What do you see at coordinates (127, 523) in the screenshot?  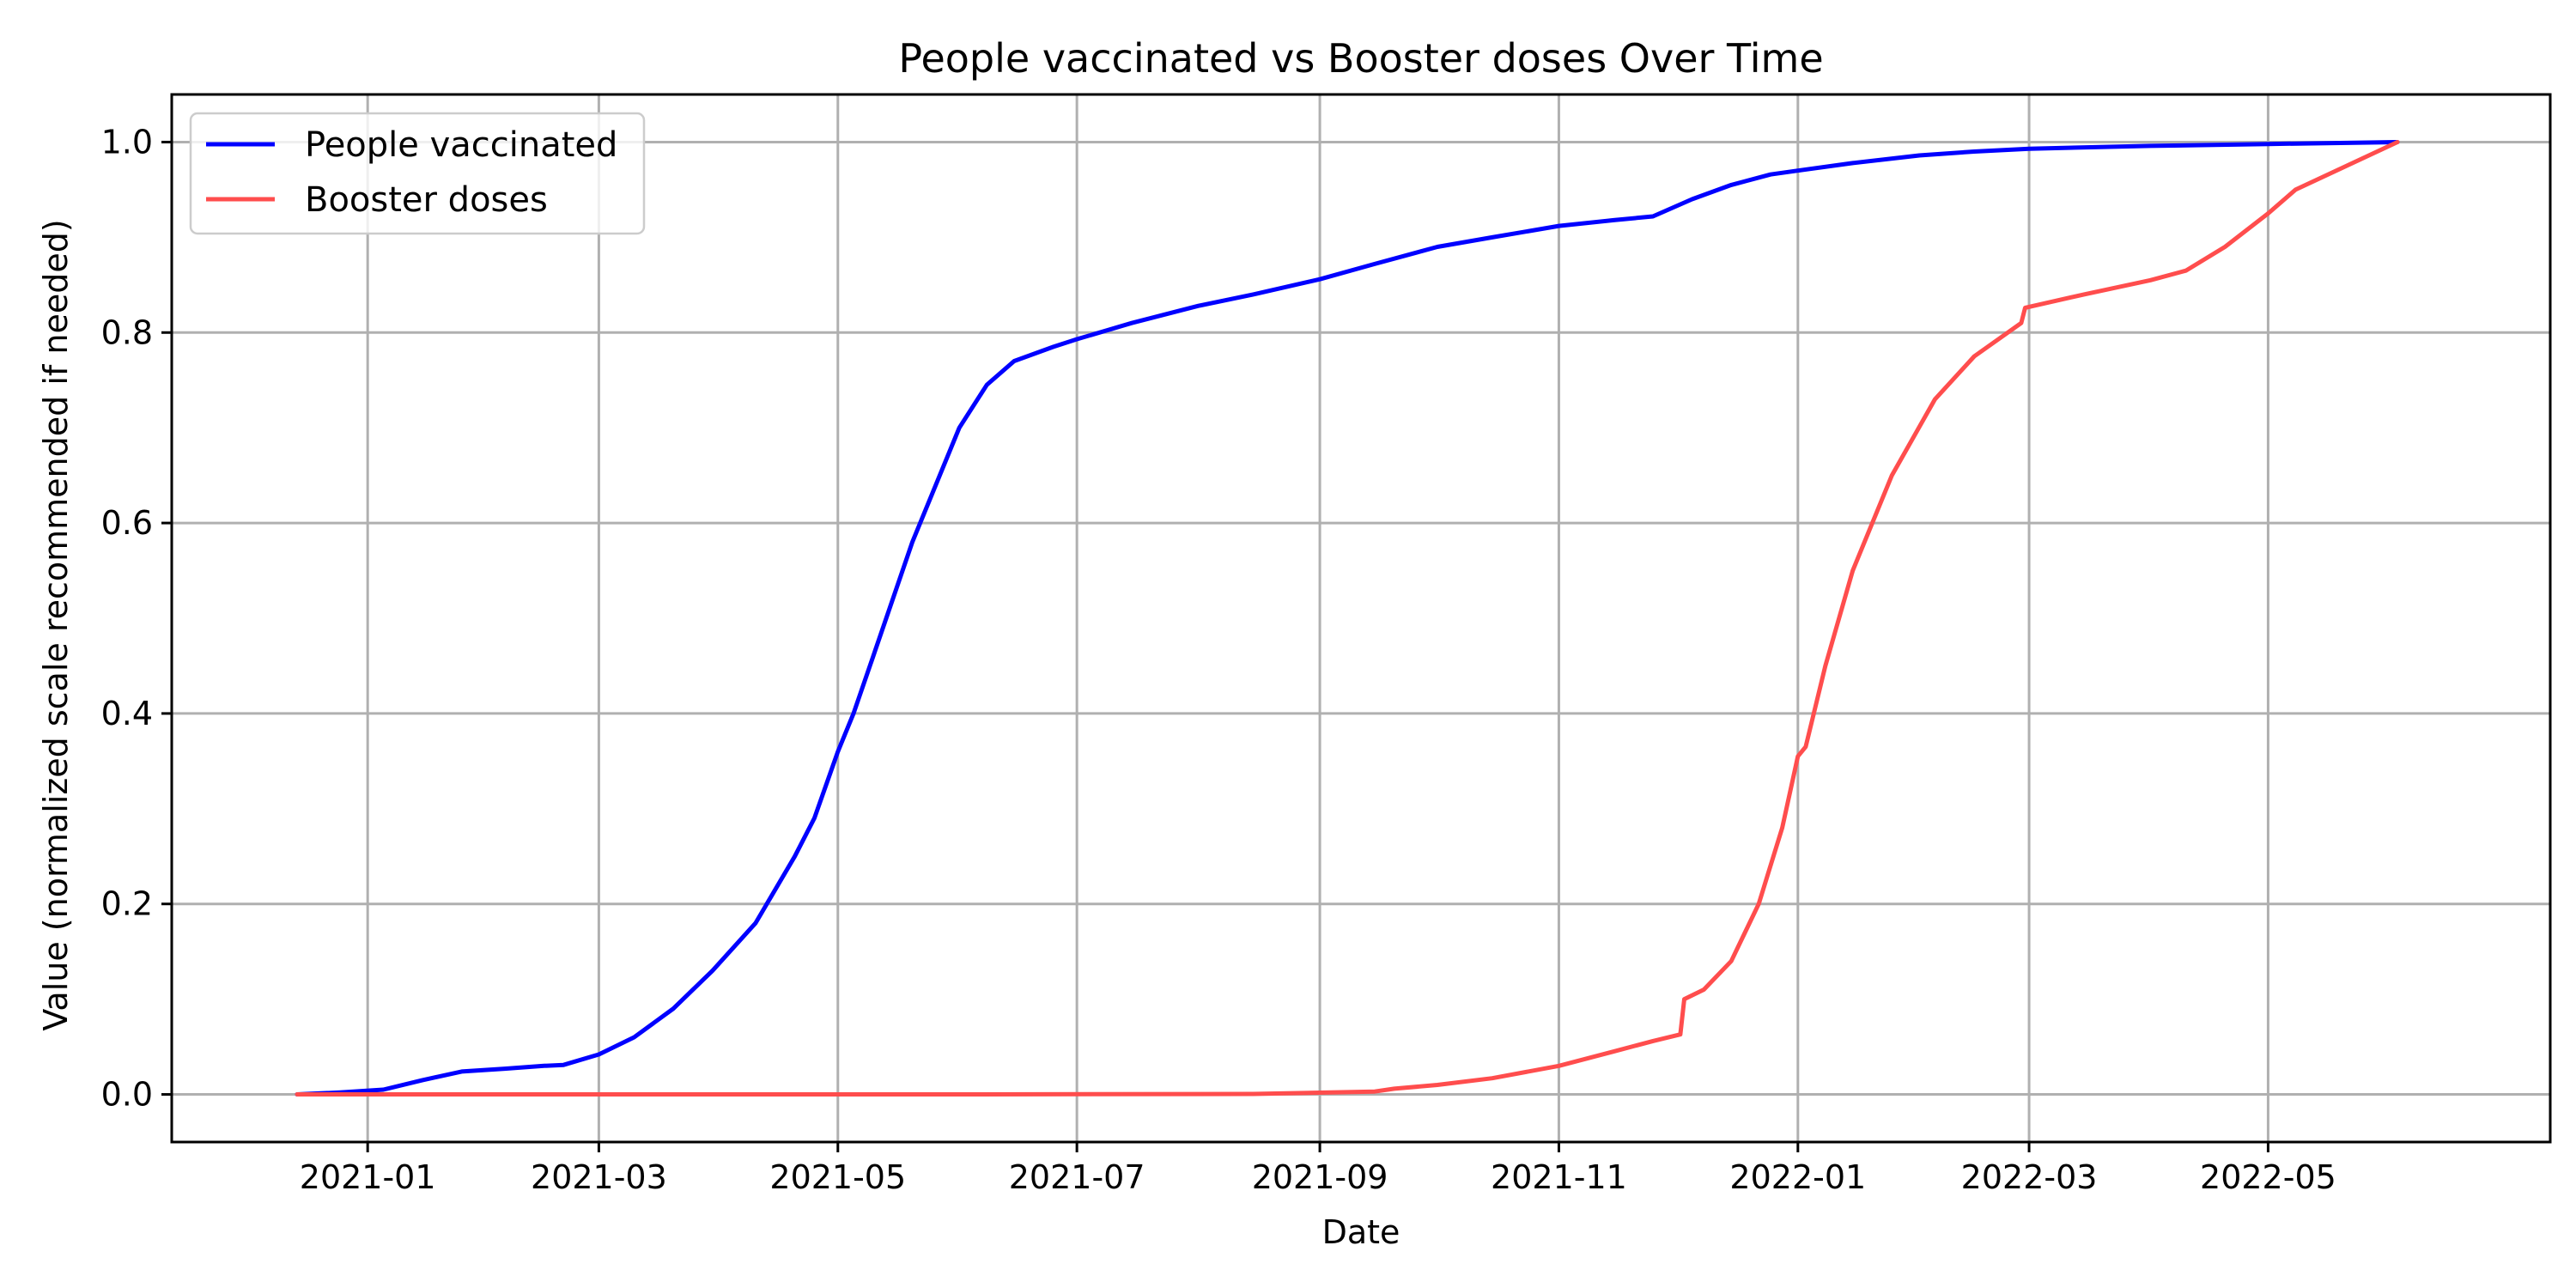 I see `y-tick-label: 0.6` at bounding box center [127, 523].